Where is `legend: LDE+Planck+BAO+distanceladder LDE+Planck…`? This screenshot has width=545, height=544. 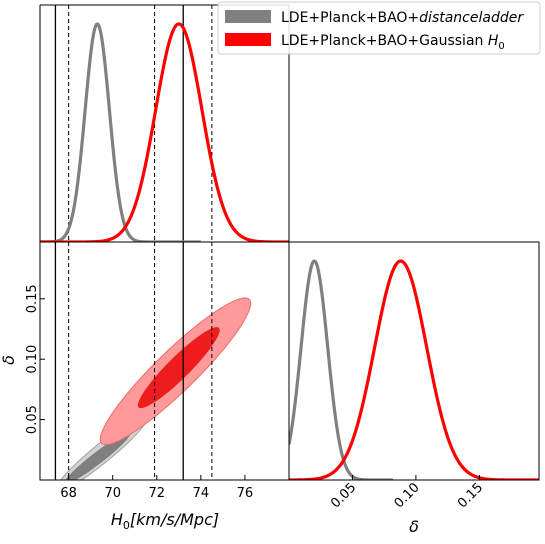 legend: LDE+Planck+BAO+distanceladder LDE+Planck… is located at coordinates (379, 28).